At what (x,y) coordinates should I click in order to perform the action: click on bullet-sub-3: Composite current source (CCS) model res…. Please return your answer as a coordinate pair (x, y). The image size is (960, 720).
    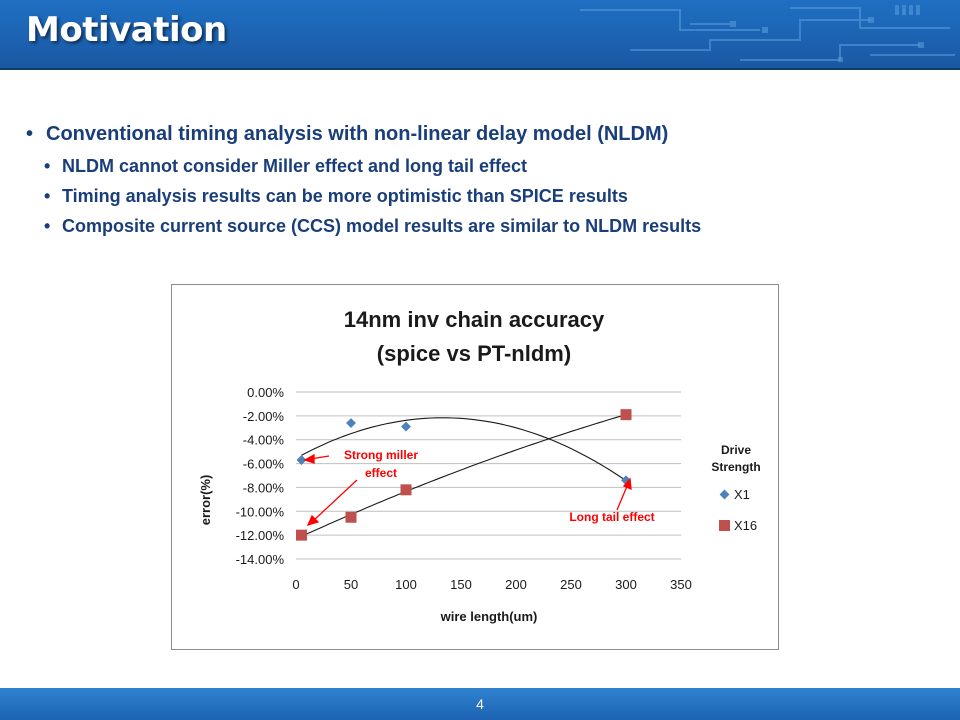
    Looking at the image, I should click on (486, 226).